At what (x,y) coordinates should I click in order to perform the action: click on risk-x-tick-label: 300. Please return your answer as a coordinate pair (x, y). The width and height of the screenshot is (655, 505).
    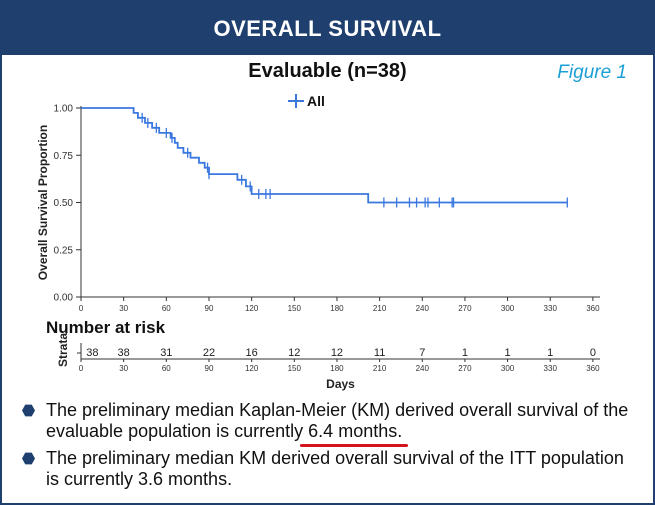
    Looking at the image, I should click on (508, 368).